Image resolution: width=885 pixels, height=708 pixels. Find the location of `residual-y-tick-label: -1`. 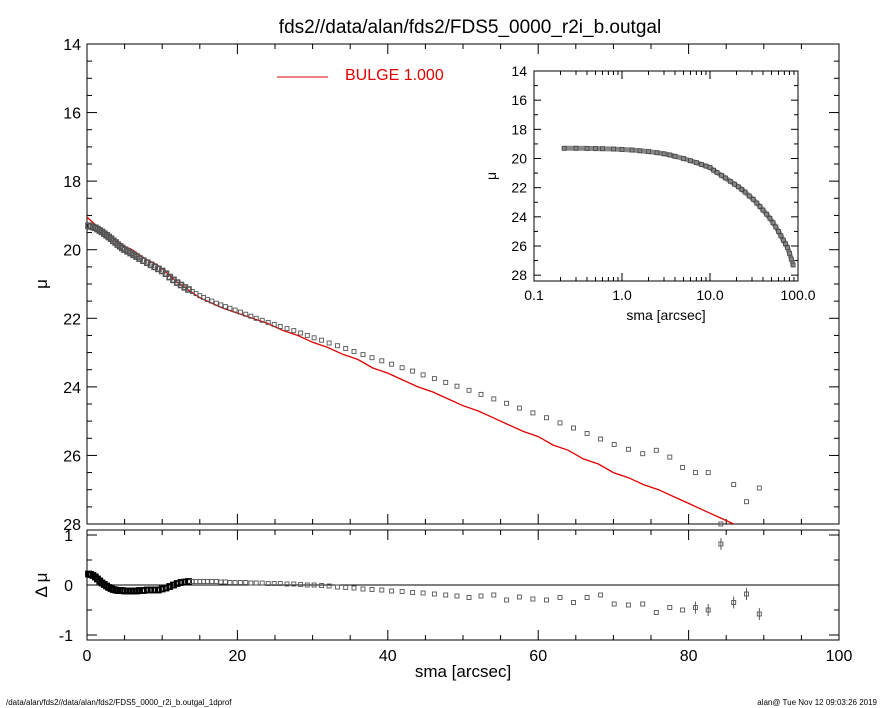

residual-y-tick-label: -1 is located at coordinates (66, 636).